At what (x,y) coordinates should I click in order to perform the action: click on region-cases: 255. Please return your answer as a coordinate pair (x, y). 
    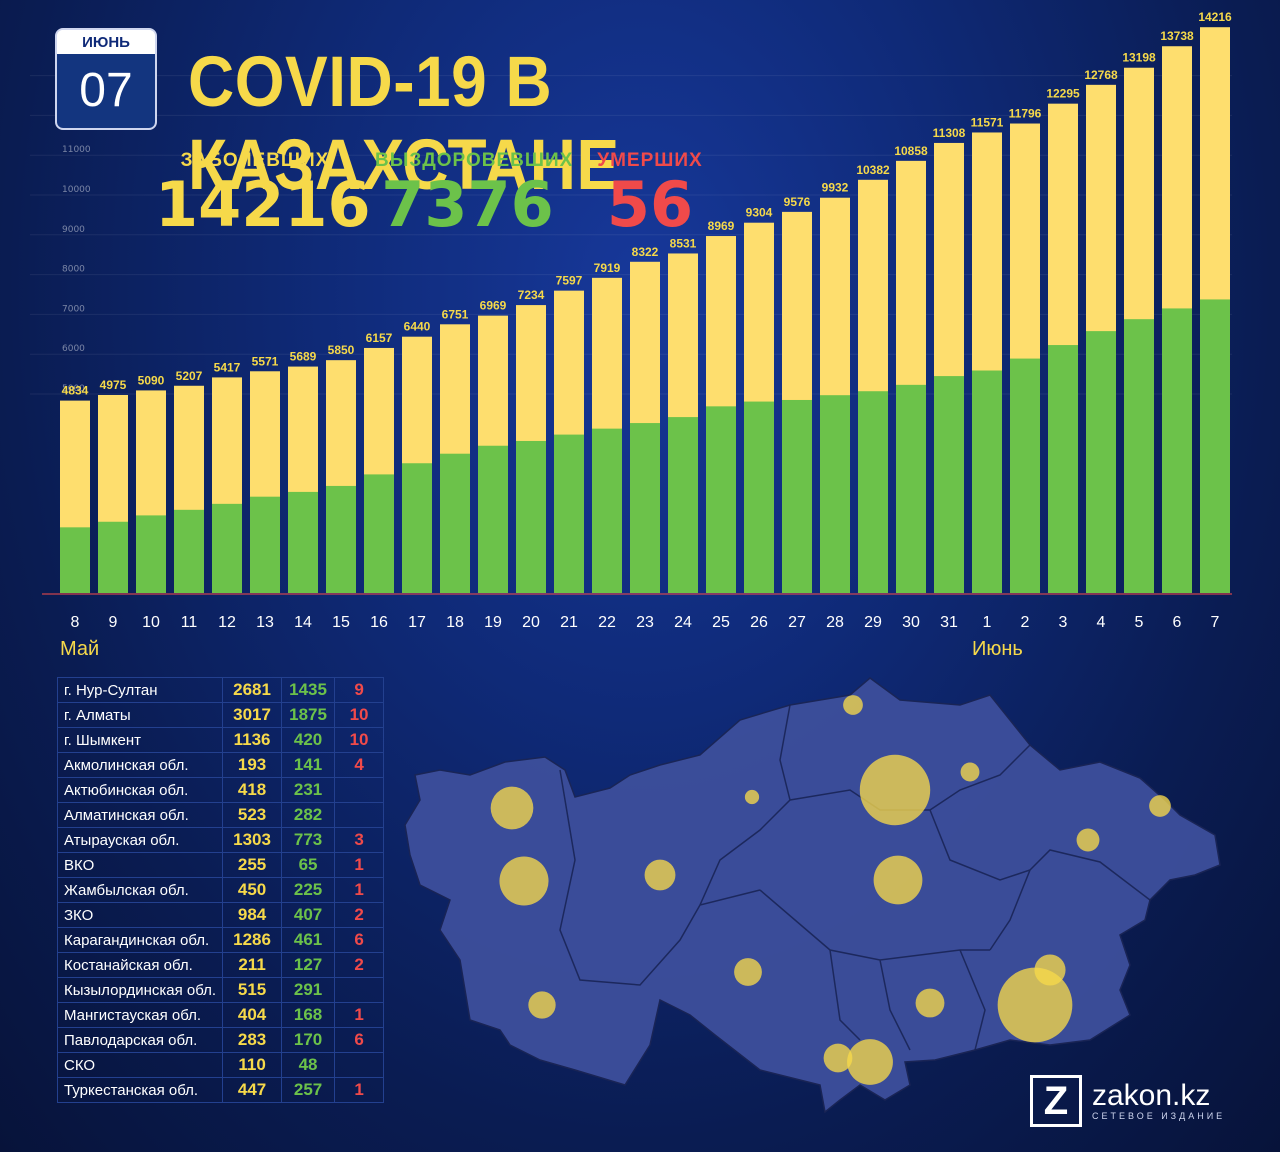
    Looking at the image, I should click on (252, 865).